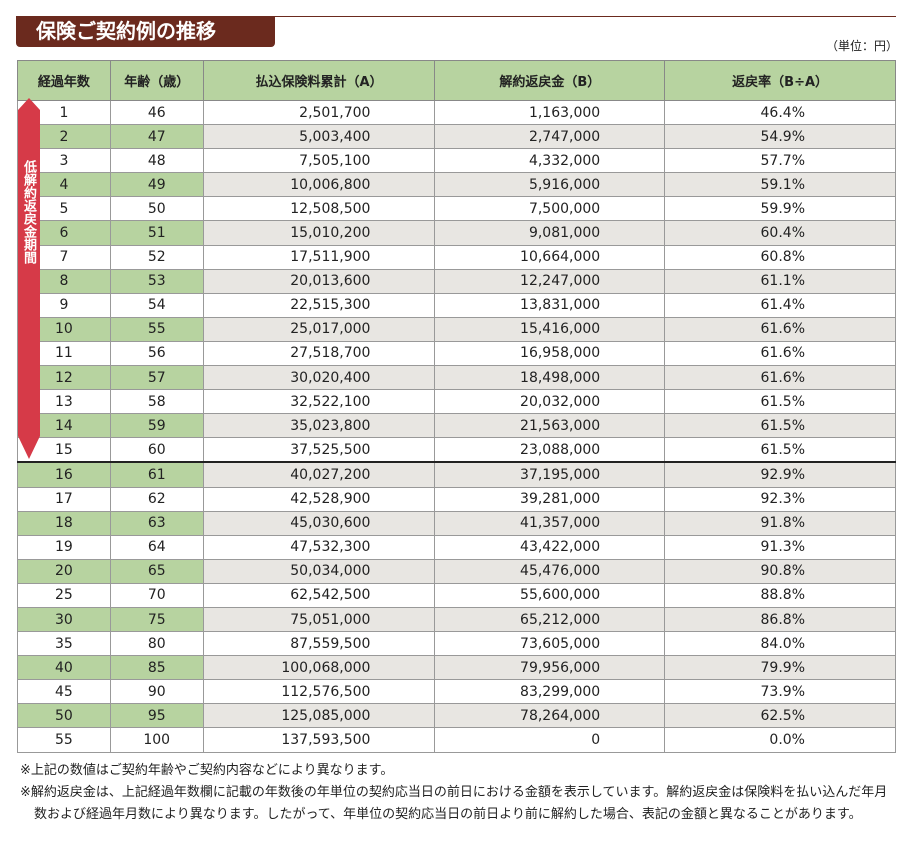 The image size is (918, 862). I want to click on header-refund-rate: 返戻率（B÷A）, so click(780, 80).